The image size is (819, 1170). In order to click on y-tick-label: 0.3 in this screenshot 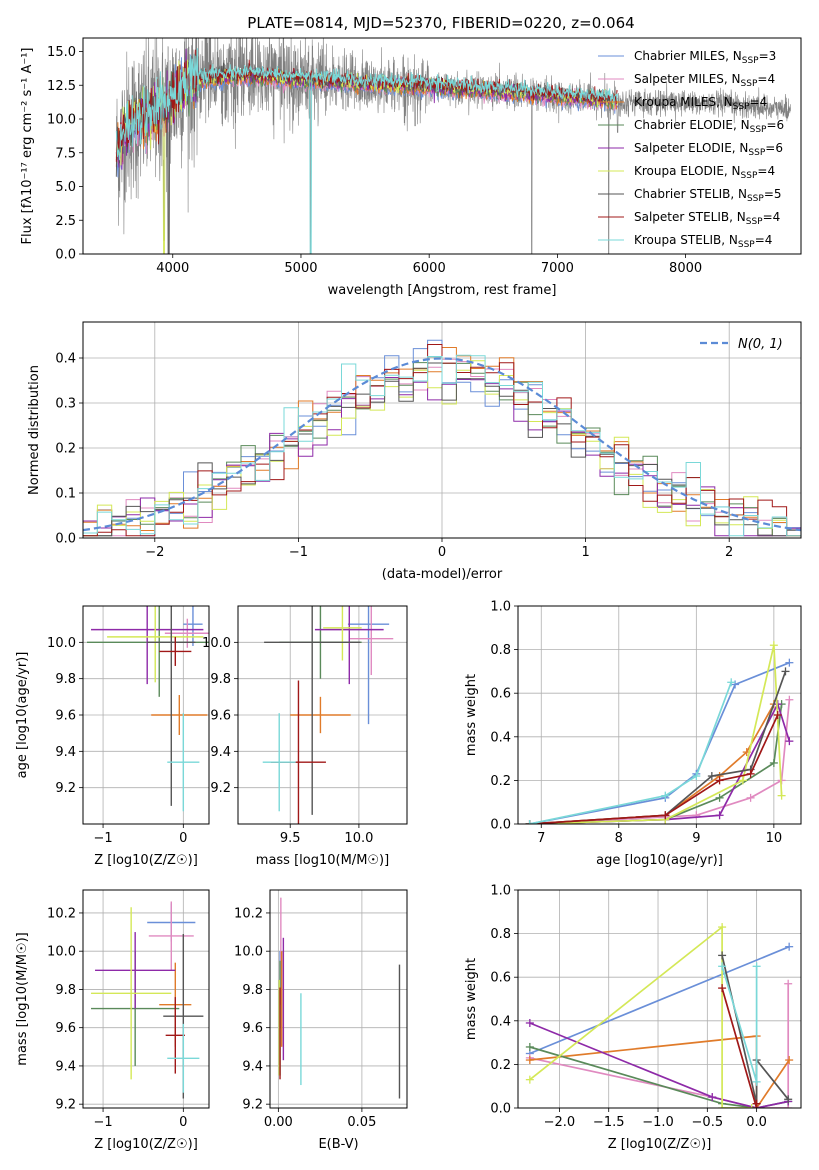, I will do `click(65, 404)`.